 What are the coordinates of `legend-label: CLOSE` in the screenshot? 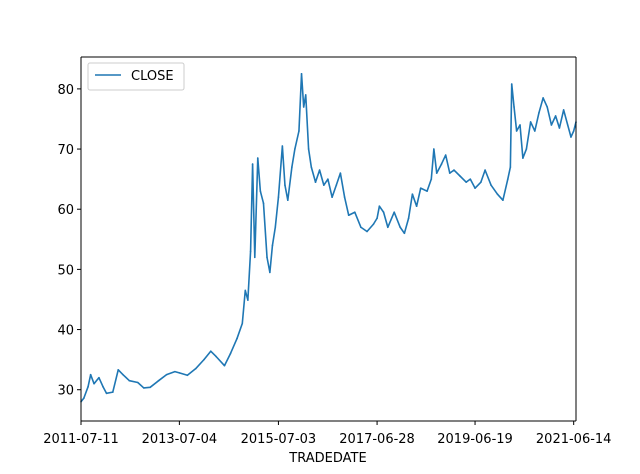 It's located at (152, 76).